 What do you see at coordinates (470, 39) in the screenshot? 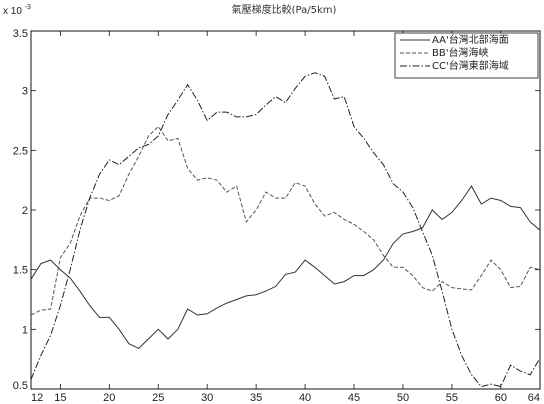
I see `legend-label: AA'台灣北部海面` at bounding box center [470, 39].